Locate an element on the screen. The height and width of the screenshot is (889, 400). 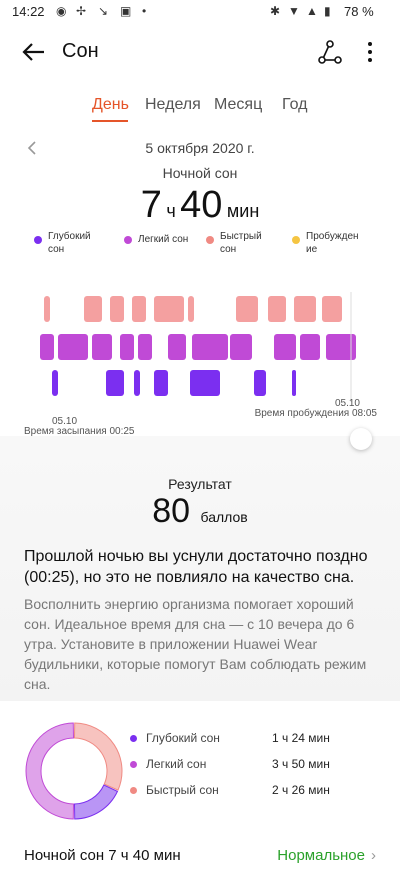
status-bar: 14:22 ◉ ✢ ↘ ▣ • ✱ ▼ ▲ ▮ 78 % is located at coordinates (200, 12).